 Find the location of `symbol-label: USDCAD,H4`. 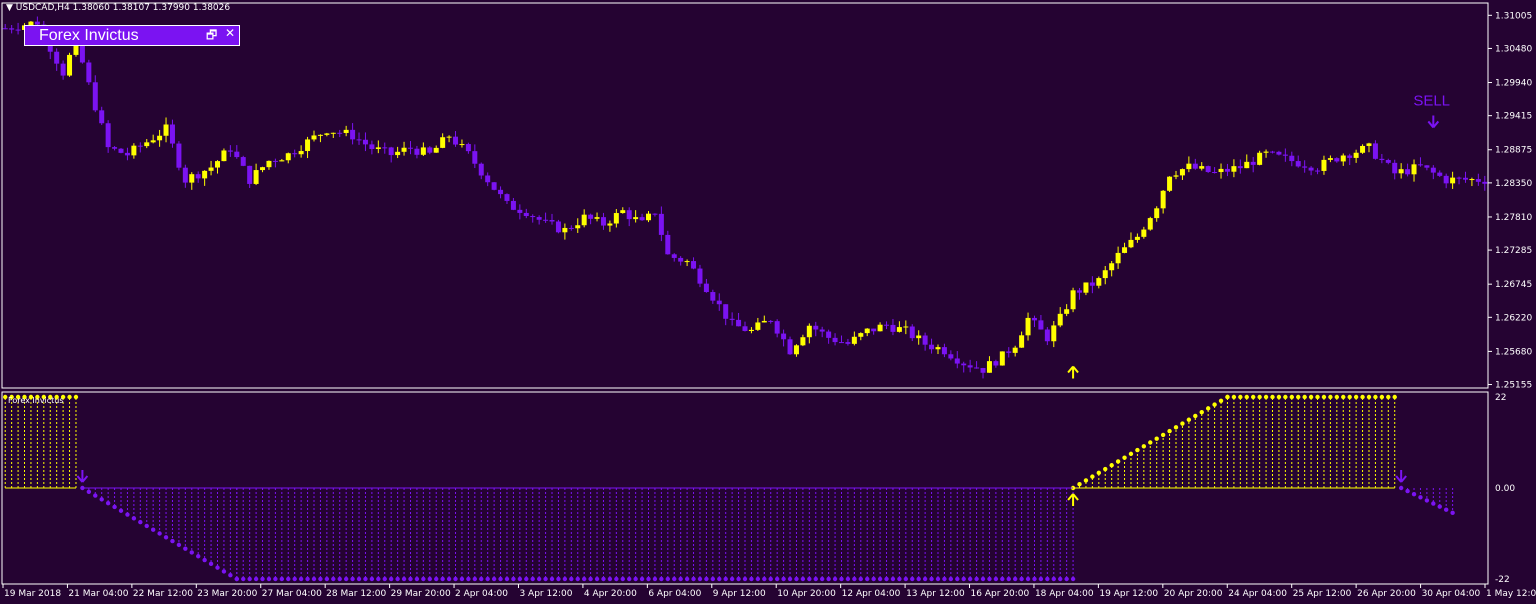

symbol-label: USDCAD,H4 is located at coordinates (42, 8).